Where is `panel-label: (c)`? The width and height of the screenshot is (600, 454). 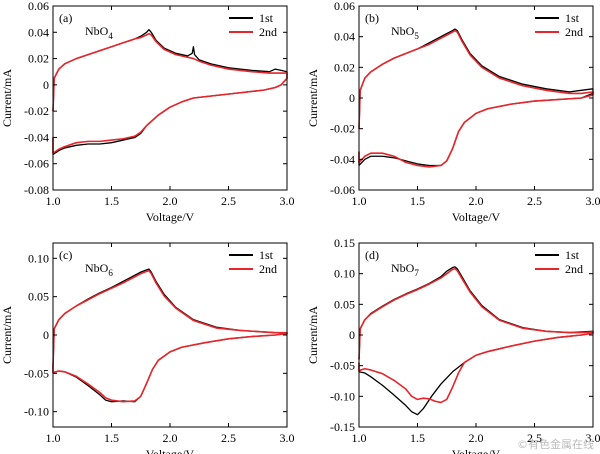 panel-label: (c) is located at coordinates (65, 255).